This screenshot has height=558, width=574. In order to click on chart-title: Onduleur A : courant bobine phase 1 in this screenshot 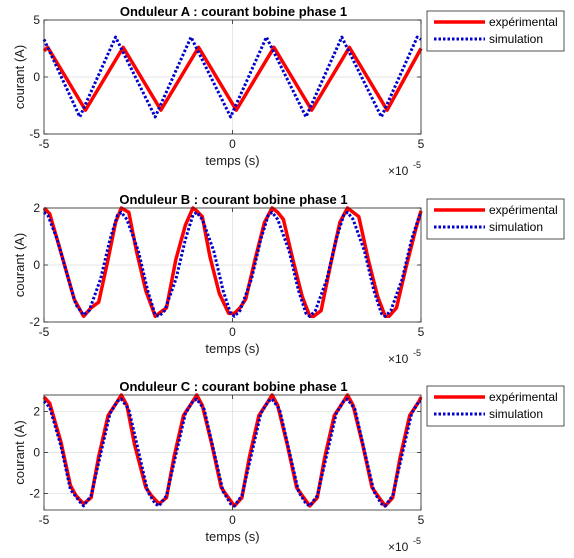, I will do `click(233, 11)`.